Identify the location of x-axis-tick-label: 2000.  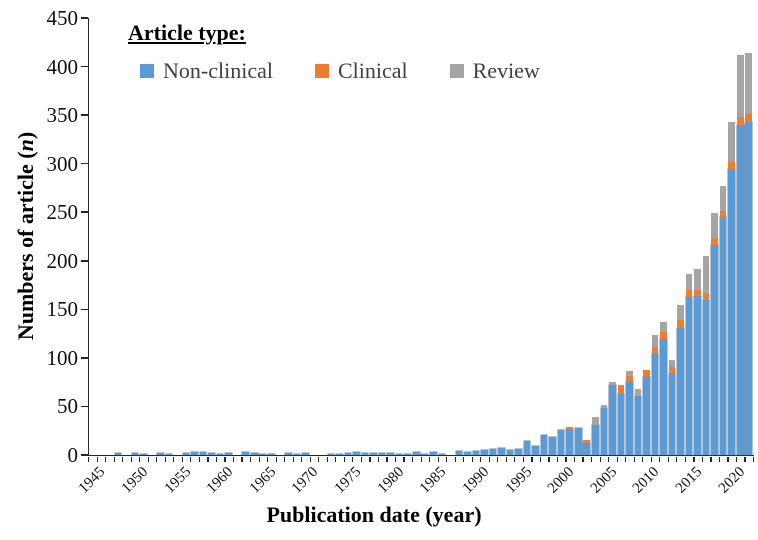
(561, 480).